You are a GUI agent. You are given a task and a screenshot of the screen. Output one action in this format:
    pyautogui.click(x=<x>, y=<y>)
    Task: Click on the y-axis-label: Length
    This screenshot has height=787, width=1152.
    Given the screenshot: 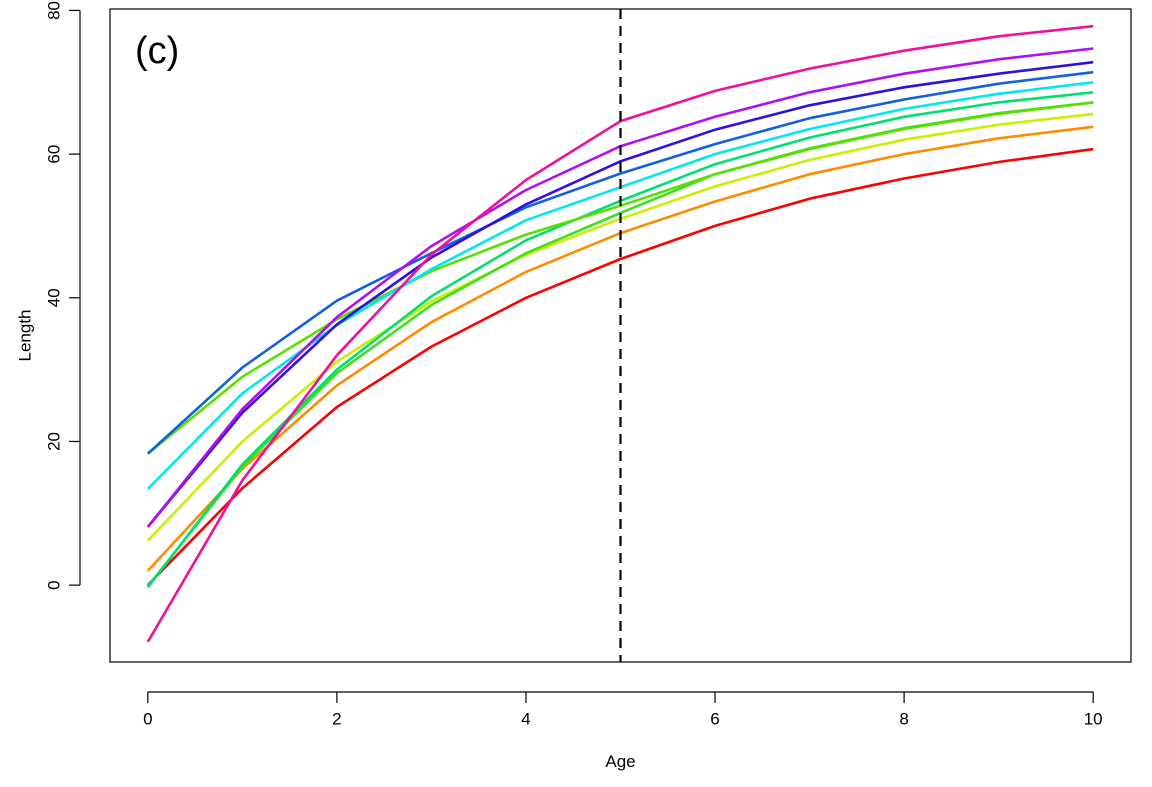 What is the action you would take?
    pyautogui.click(x=25, y=336)
    